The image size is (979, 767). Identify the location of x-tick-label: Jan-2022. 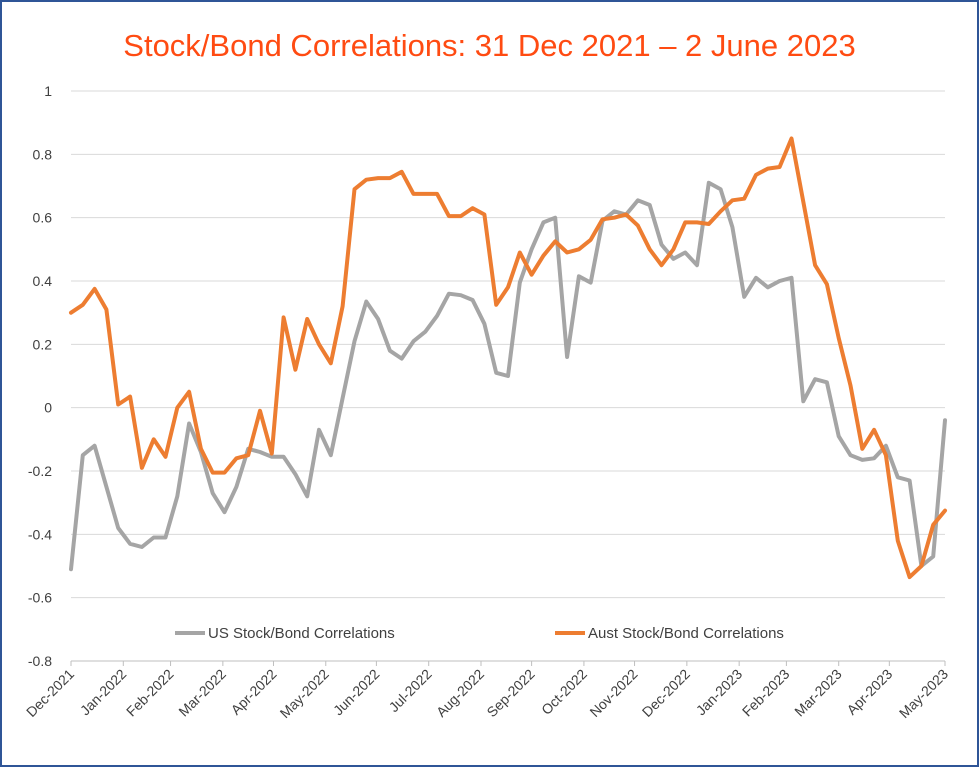
(103, 692).